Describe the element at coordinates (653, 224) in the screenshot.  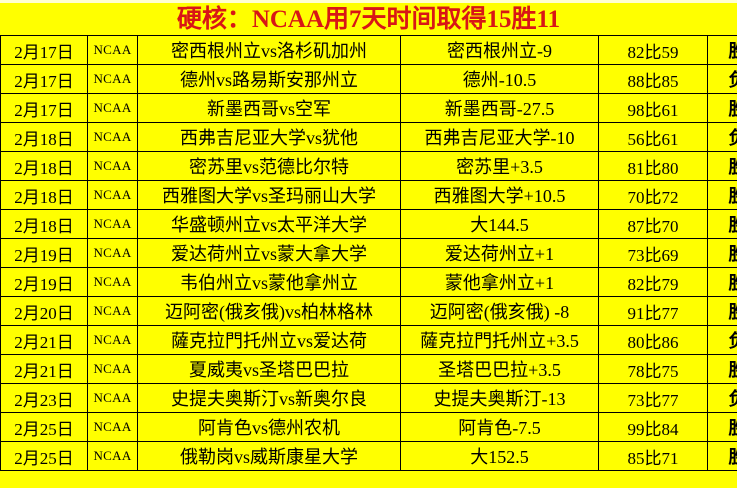
I see `cell-score: 87比70` at that location.